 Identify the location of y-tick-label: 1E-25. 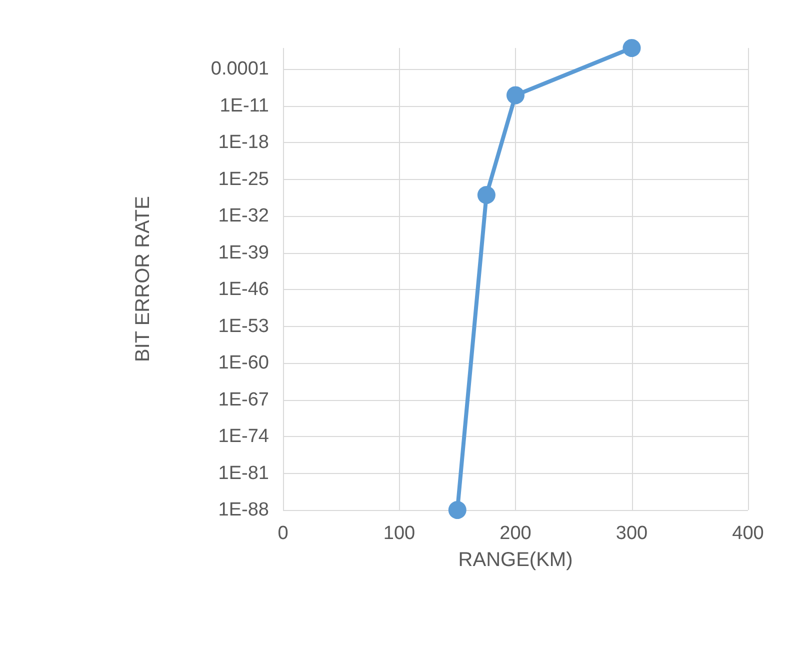
(243, 179).